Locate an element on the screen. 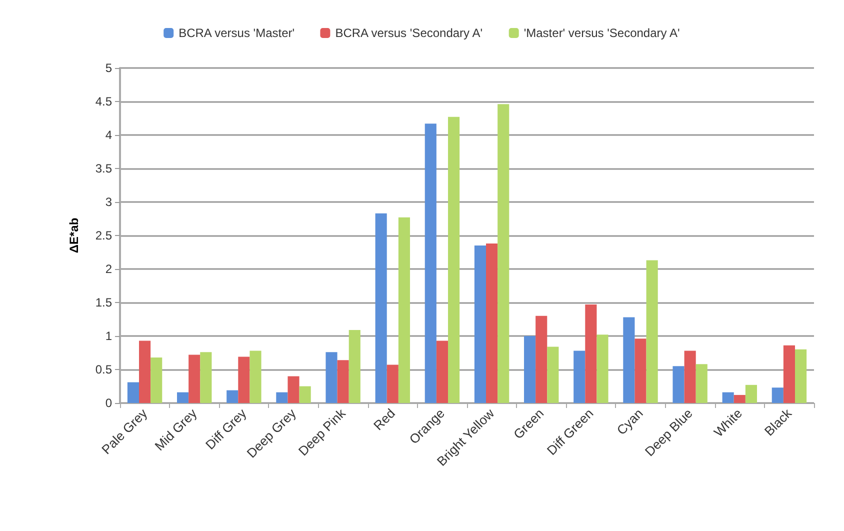 This screenshot has width=844, height=531. y-tick-label: 0 is located at coordinates (108, 403).